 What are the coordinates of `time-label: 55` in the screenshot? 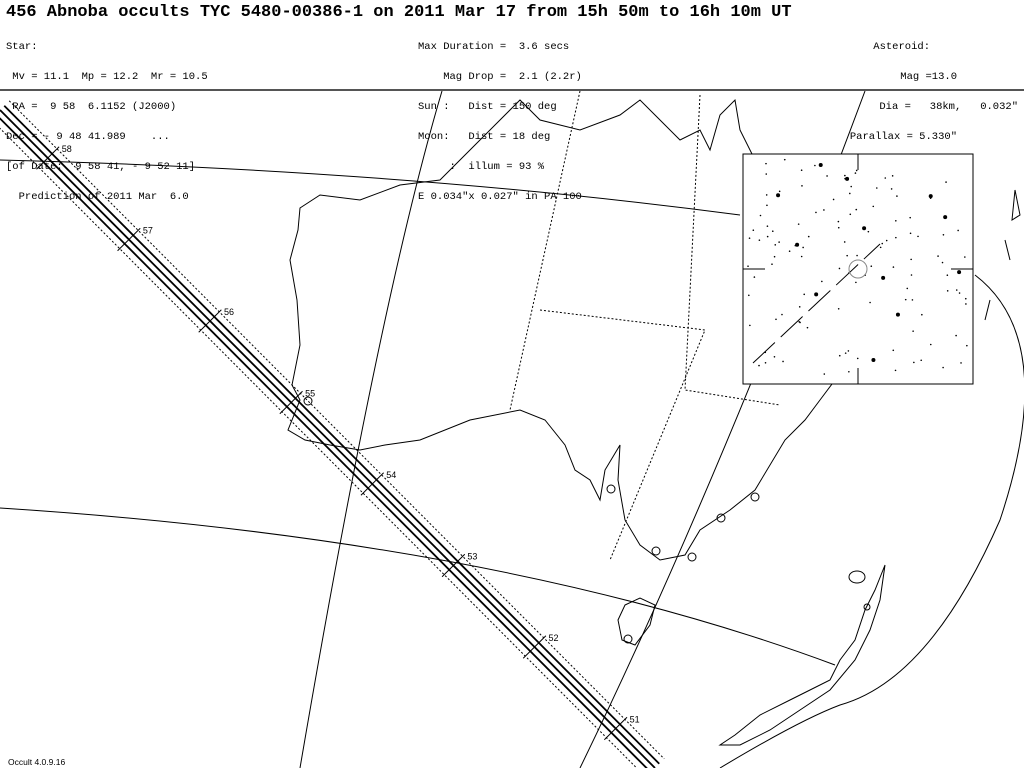 It's located at (310, 394).